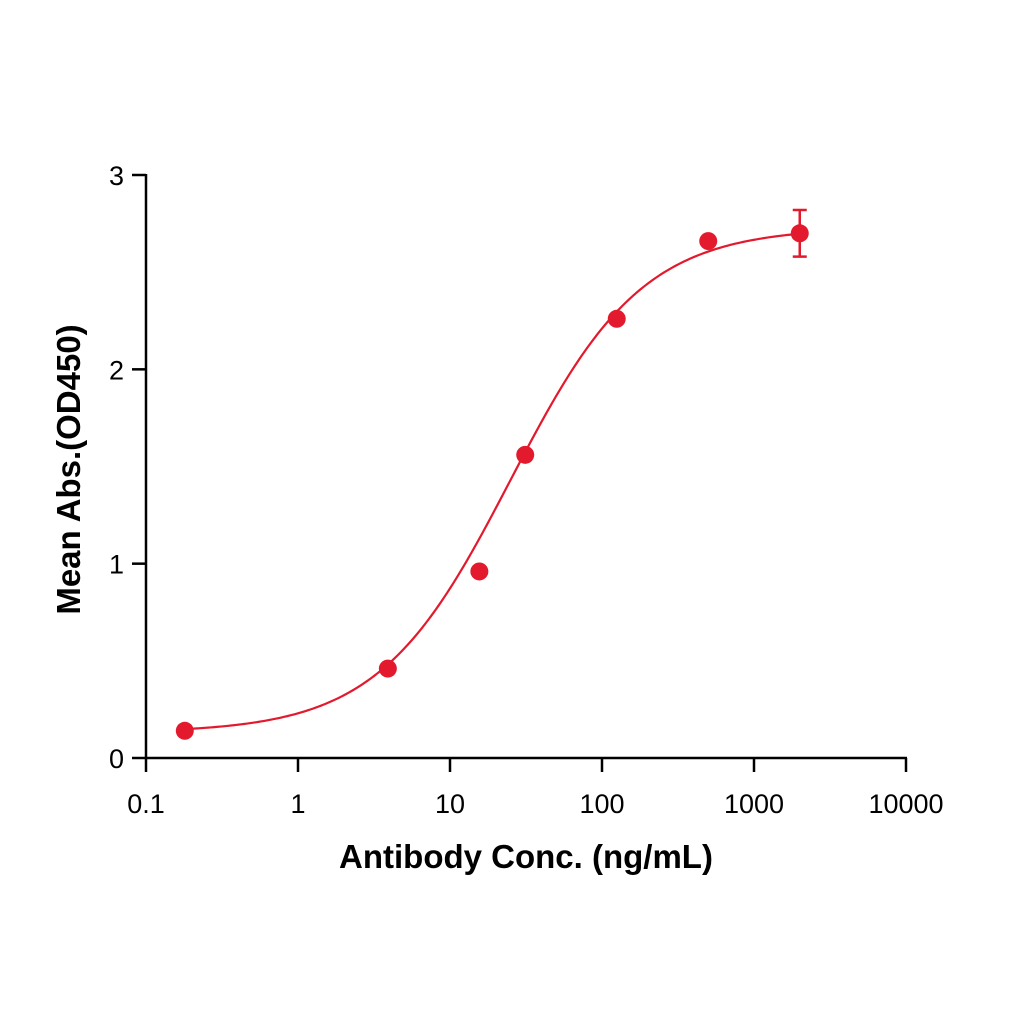  I want to click on x-tick-label: 10000, so click(905, 804).